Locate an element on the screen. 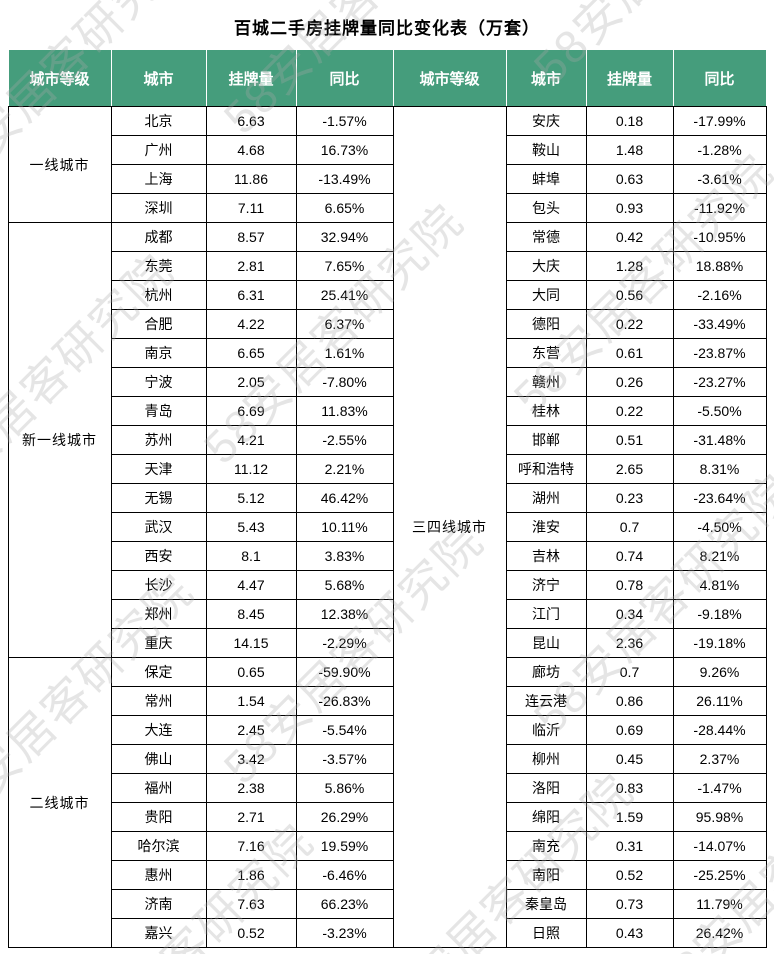 The image size is (774, 954). table-row: 苏州 4.21 -2.55% 邯郸 0.51 -31.48% is located at coordinates (387, 440).